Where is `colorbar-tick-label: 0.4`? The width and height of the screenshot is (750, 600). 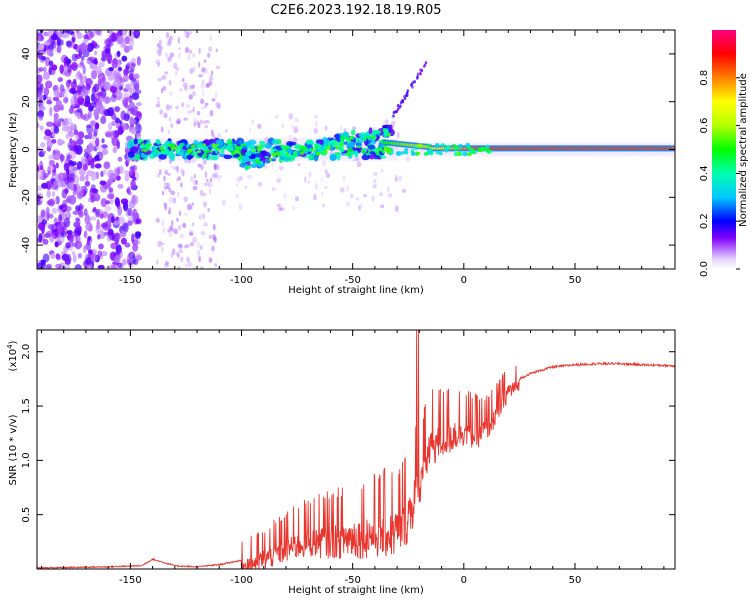
colorbar-tick-label: 0.4 is located at coordinates (704, 173).